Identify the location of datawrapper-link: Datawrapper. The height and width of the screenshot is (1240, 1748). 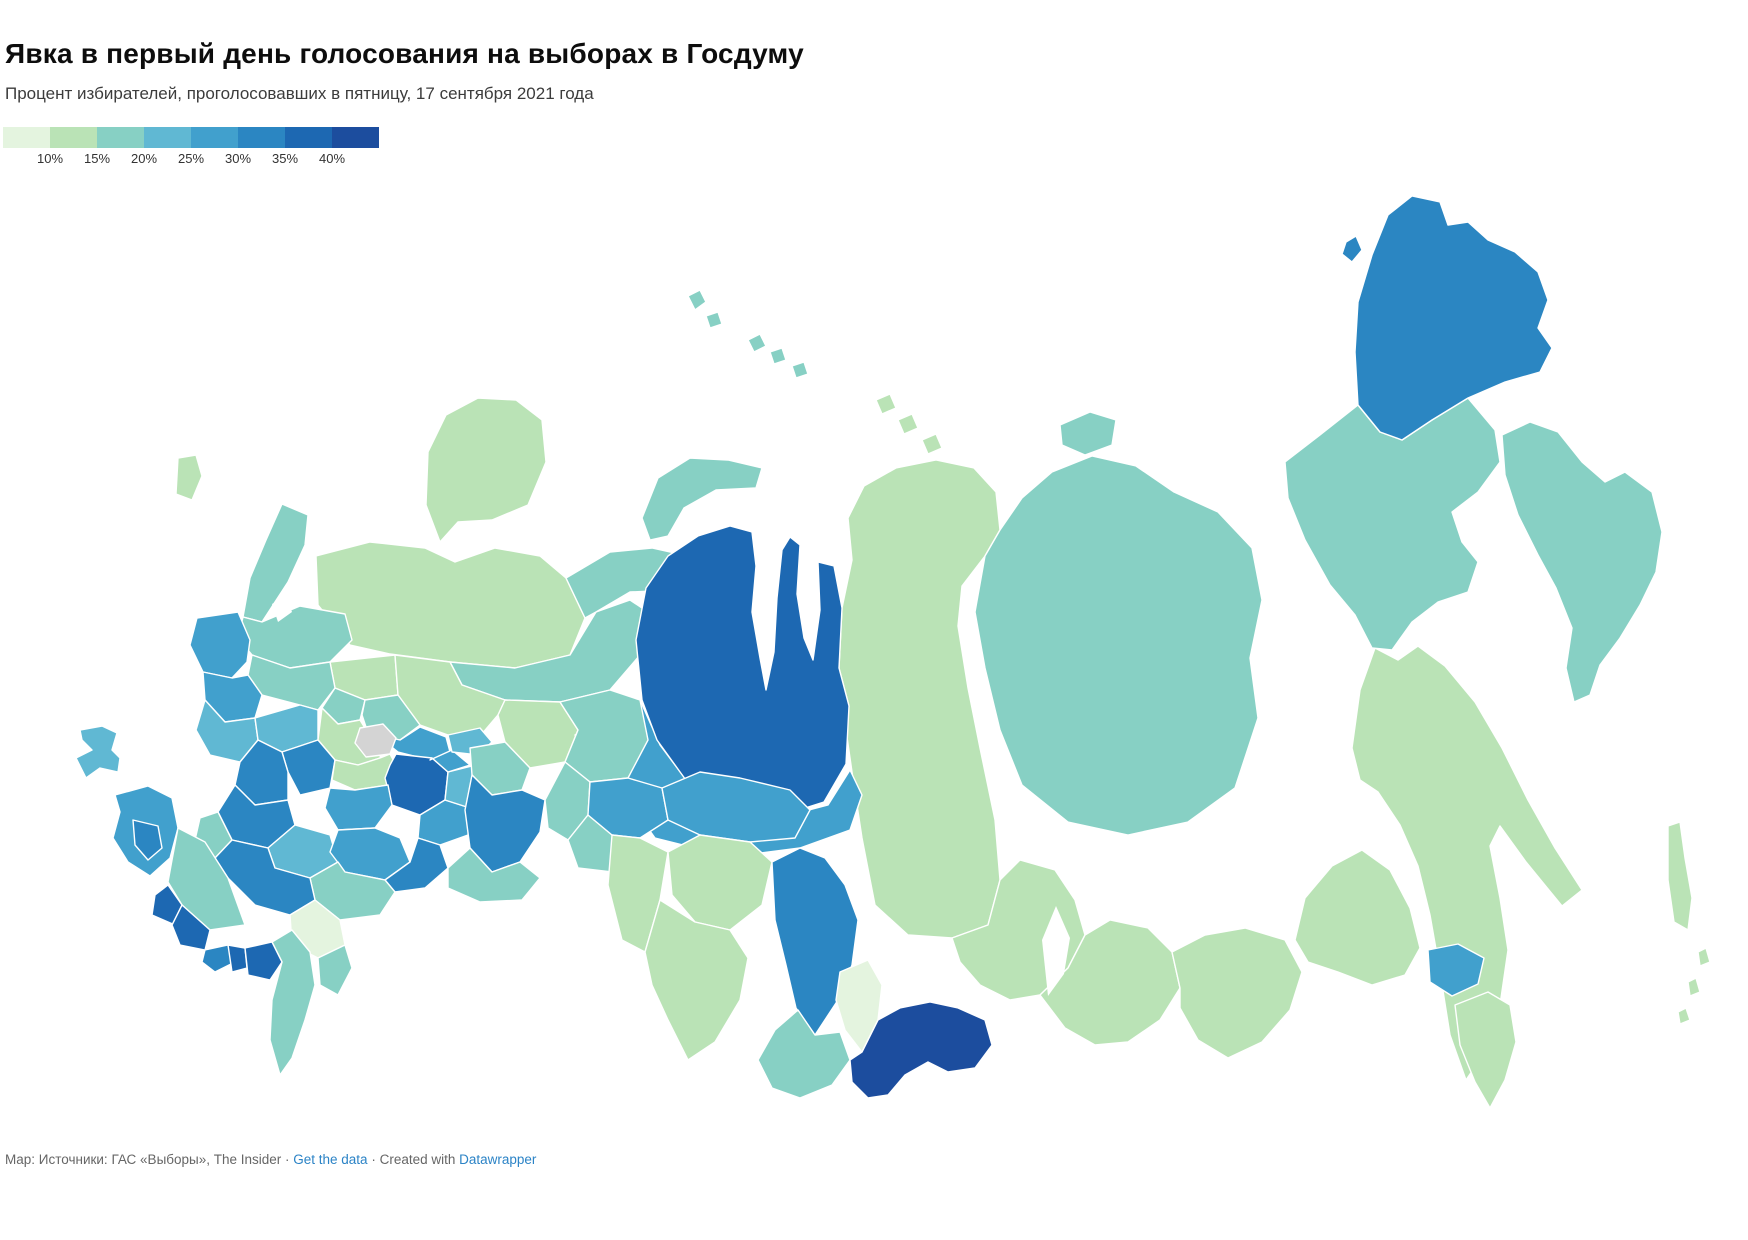
(498, 1159).